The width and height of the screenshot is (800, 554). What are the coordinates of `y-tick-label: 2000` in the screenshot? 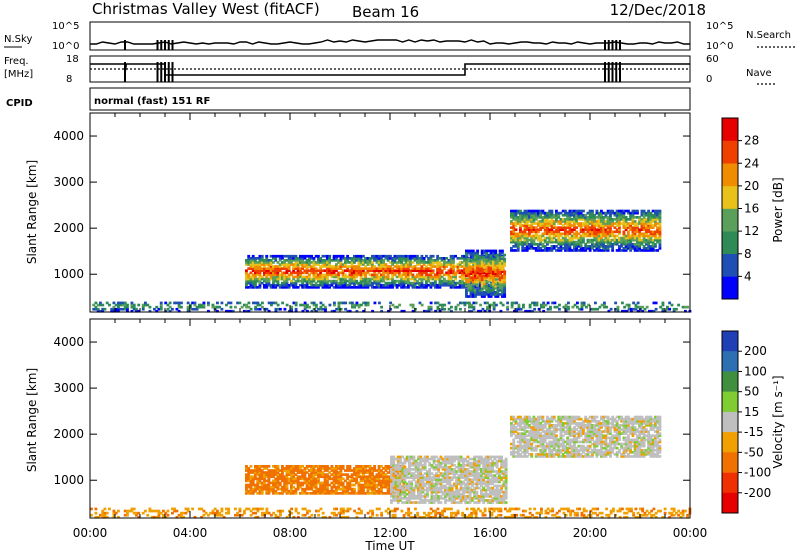 It's located at (68, 228).